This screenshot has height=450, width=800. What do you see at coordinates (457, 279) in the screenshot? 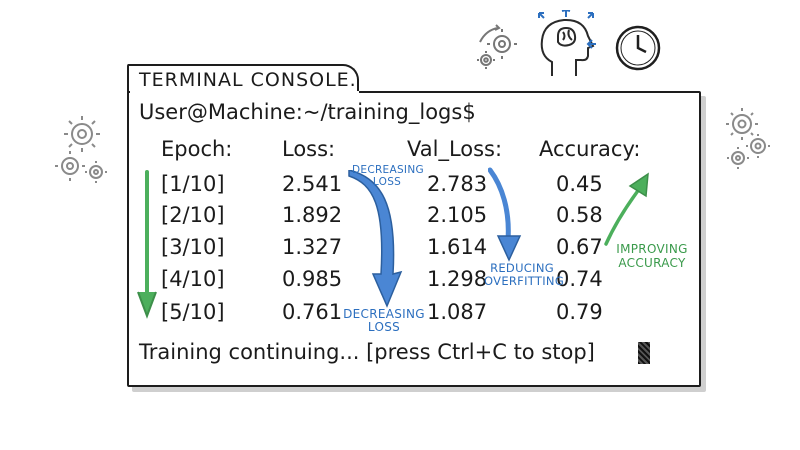
I see `val-loss-cell: 1.298` at bounding box center [457, 279].